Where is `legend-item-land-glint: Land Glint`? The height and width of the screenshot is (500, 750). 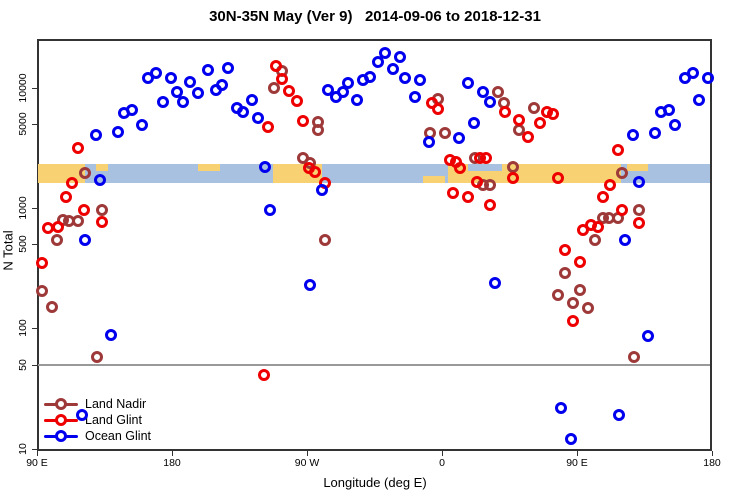 legend-item-land-glint: Land Glint is located at coordinates (97, 420).